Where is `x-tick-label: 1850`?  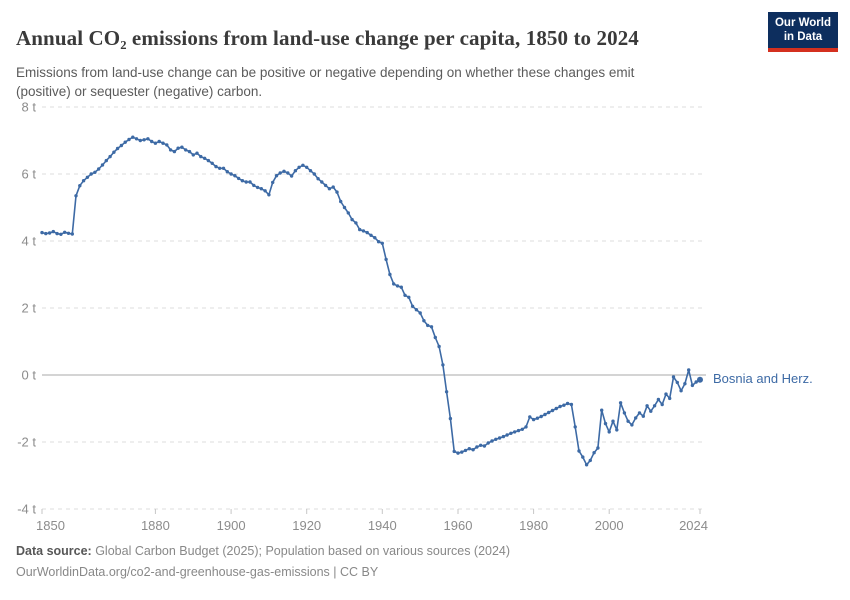 x-tick-label: 1850 is located at coordinates (50, 525).